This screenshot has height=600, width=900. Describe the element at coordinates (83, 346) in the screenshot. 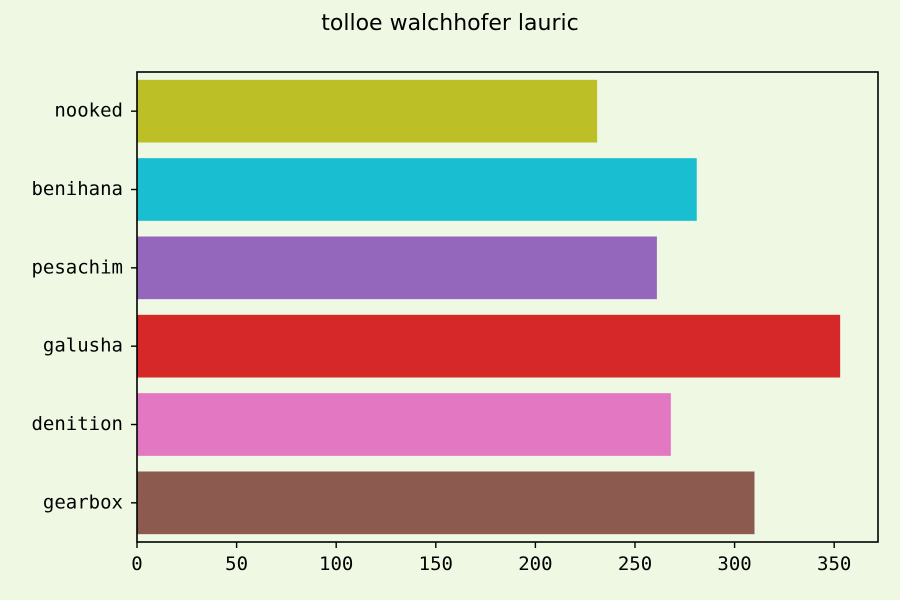

I see `y-tick-label: galusha` at that location.